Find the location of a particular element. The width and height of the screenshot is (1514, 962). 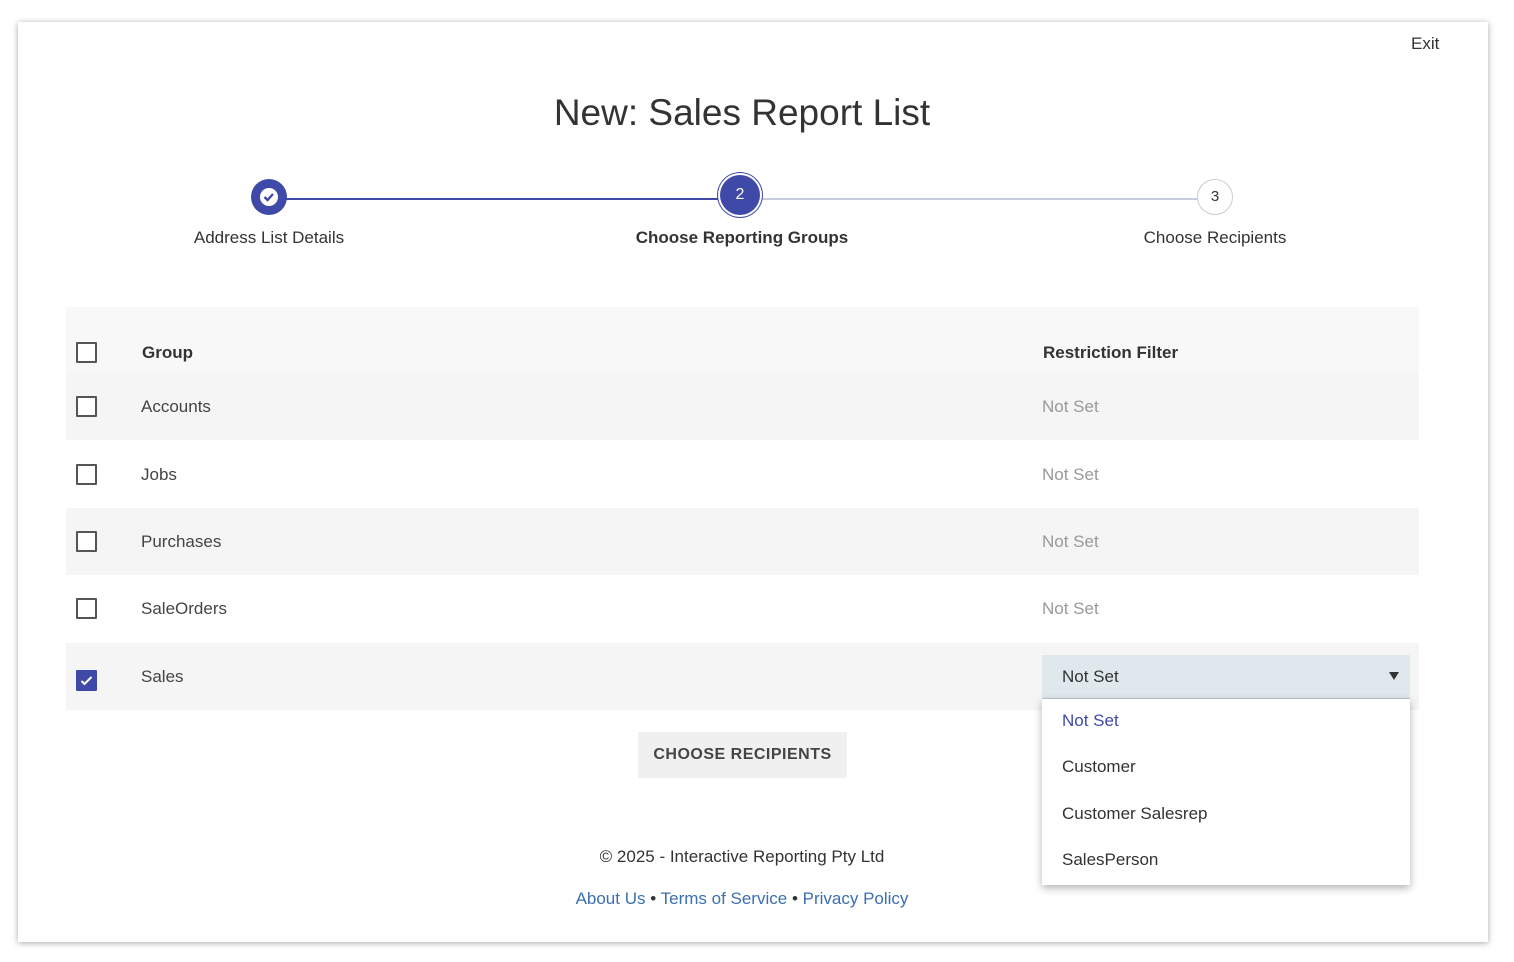

step-line-done is located at coordinates (505, 199).